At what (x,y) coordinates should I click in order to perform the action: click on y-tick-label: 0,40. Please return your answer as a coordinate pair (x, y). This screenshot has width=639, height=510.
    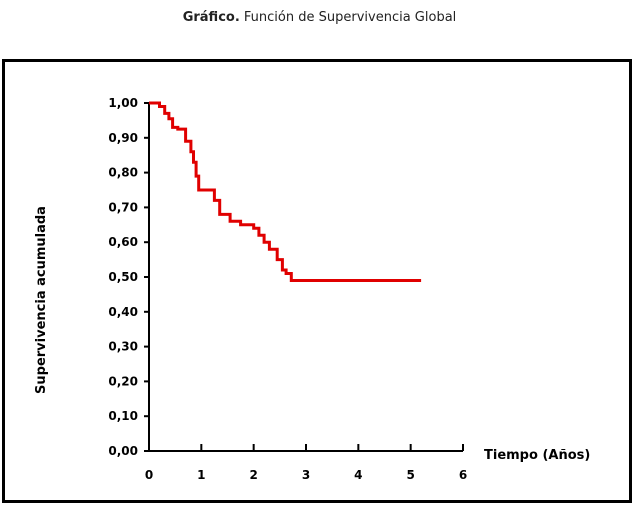
    Looking at the image, I should click on (123, 312).